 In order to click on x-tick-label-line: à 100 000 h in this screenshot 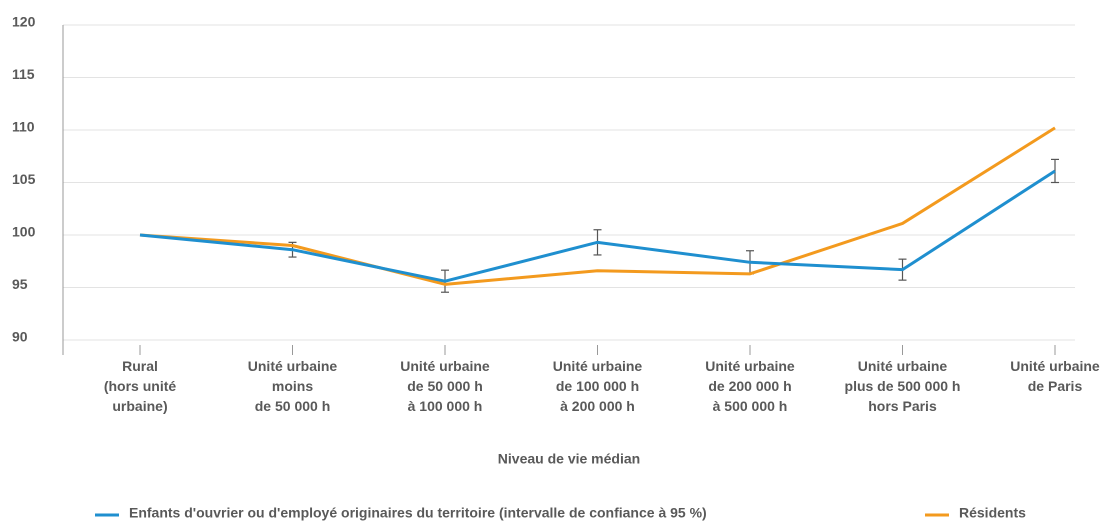, I will do `click(445, 406)`.